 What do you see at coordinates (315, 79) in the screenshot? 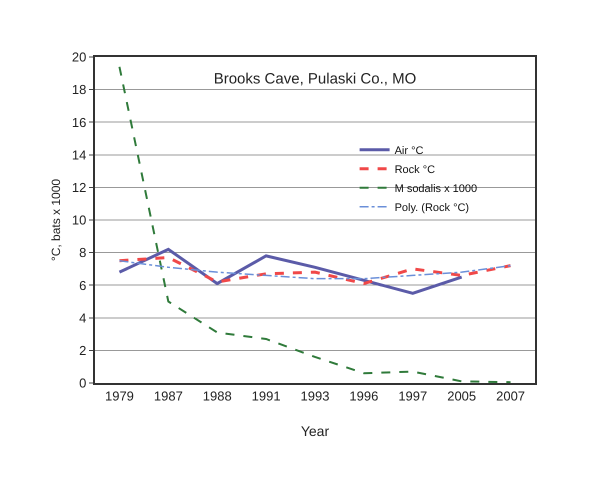
I see `text: Brooks Cave, Pulaski Co., MO` at bounding box center [315, 79].